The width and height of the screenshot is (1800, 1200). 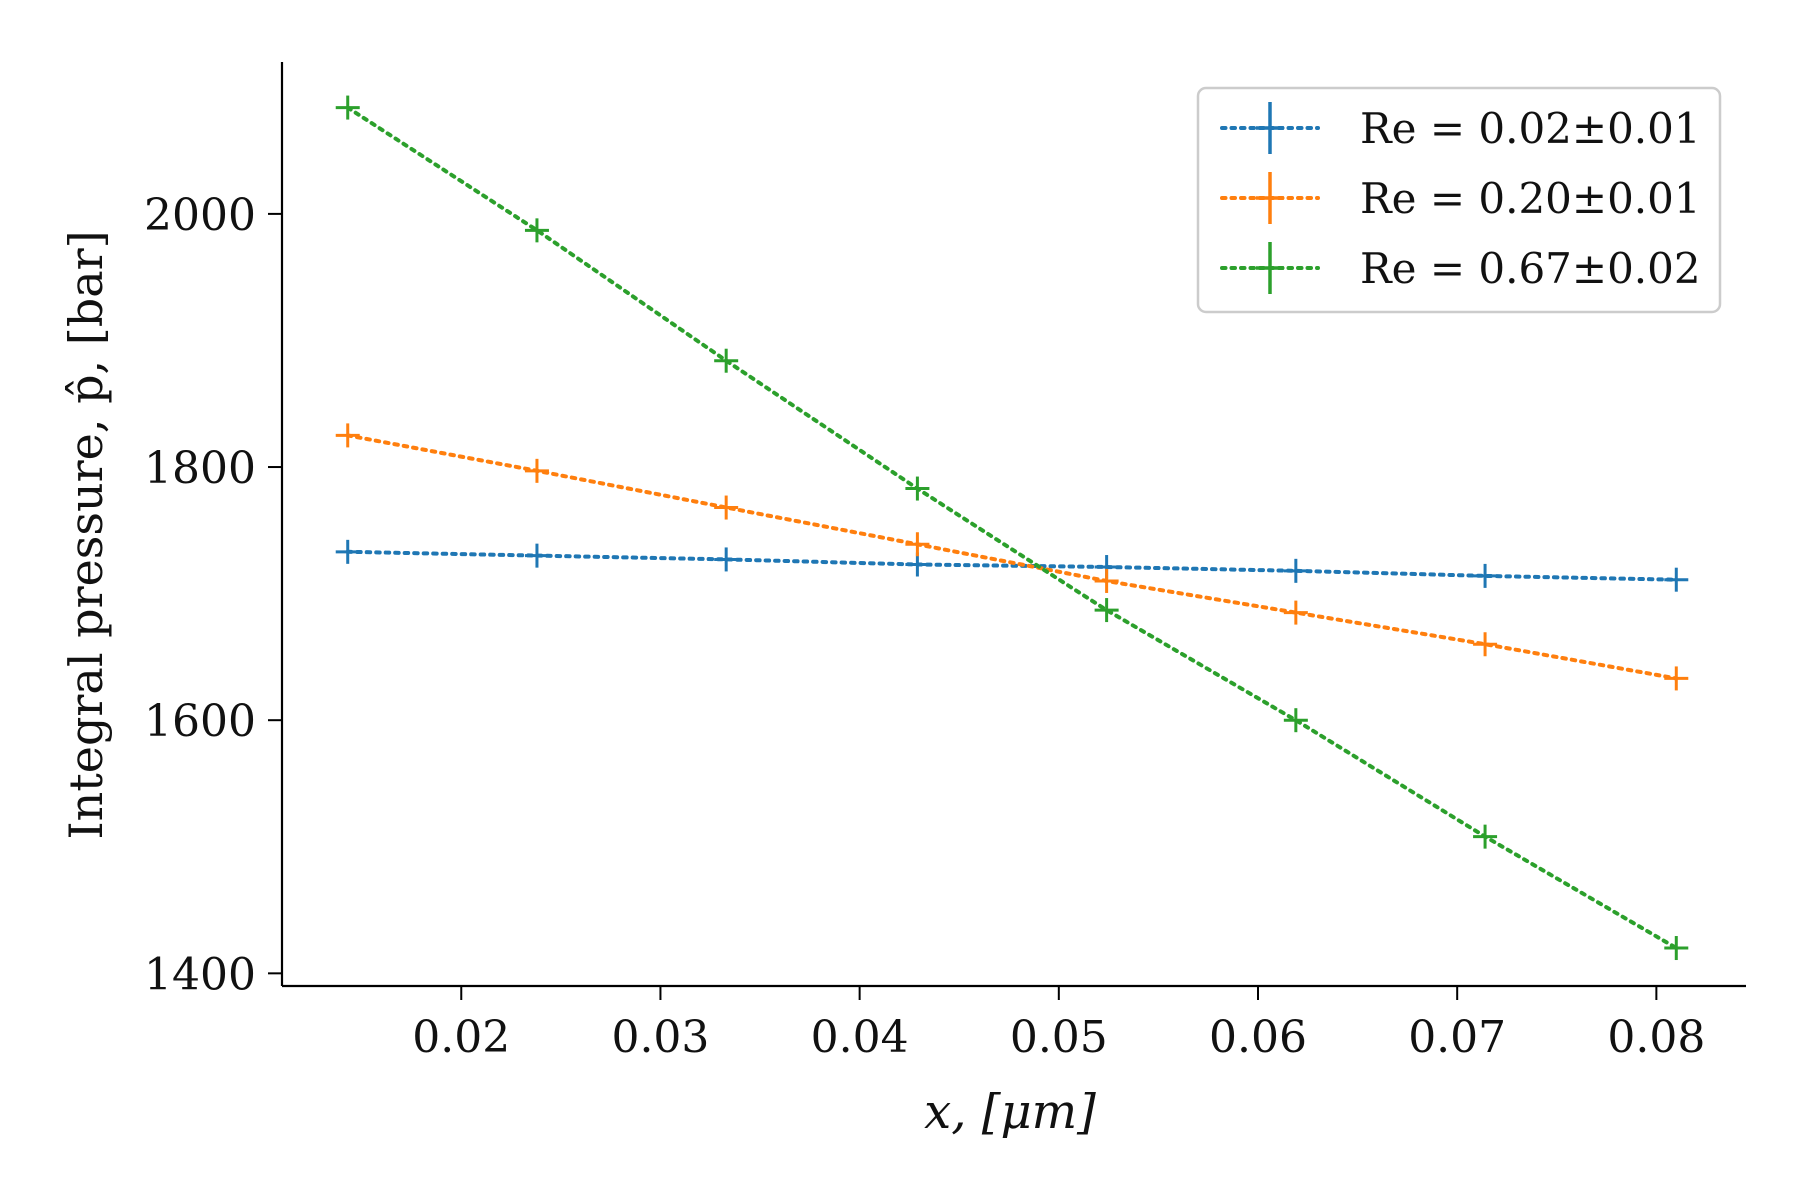 What do you see at coordinates (1010, 1112) in the screenshot?
I see `x-axis-label: x, [μm]` at bounding box center [1010, 1112].